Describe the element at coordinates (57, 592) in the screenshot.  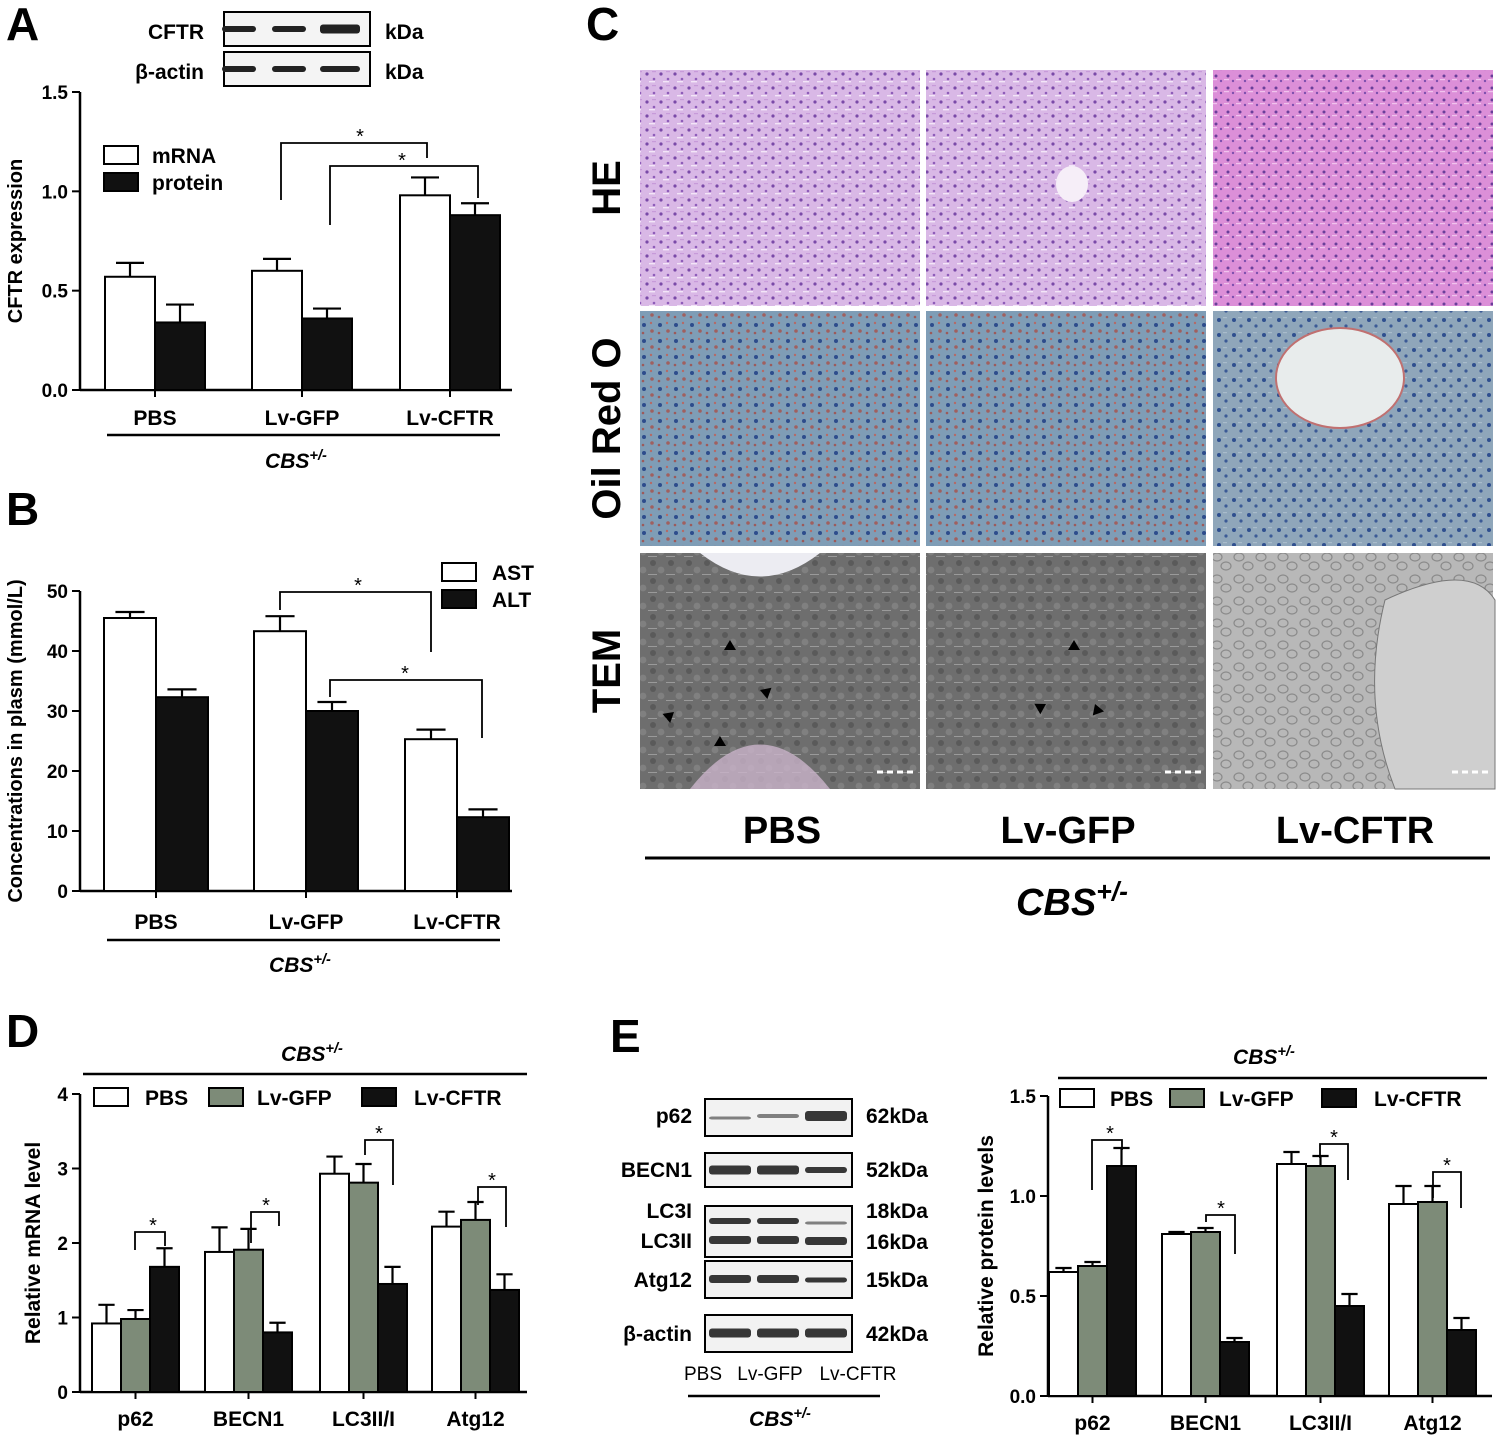
I see `y-tick-label: 50` at that location.